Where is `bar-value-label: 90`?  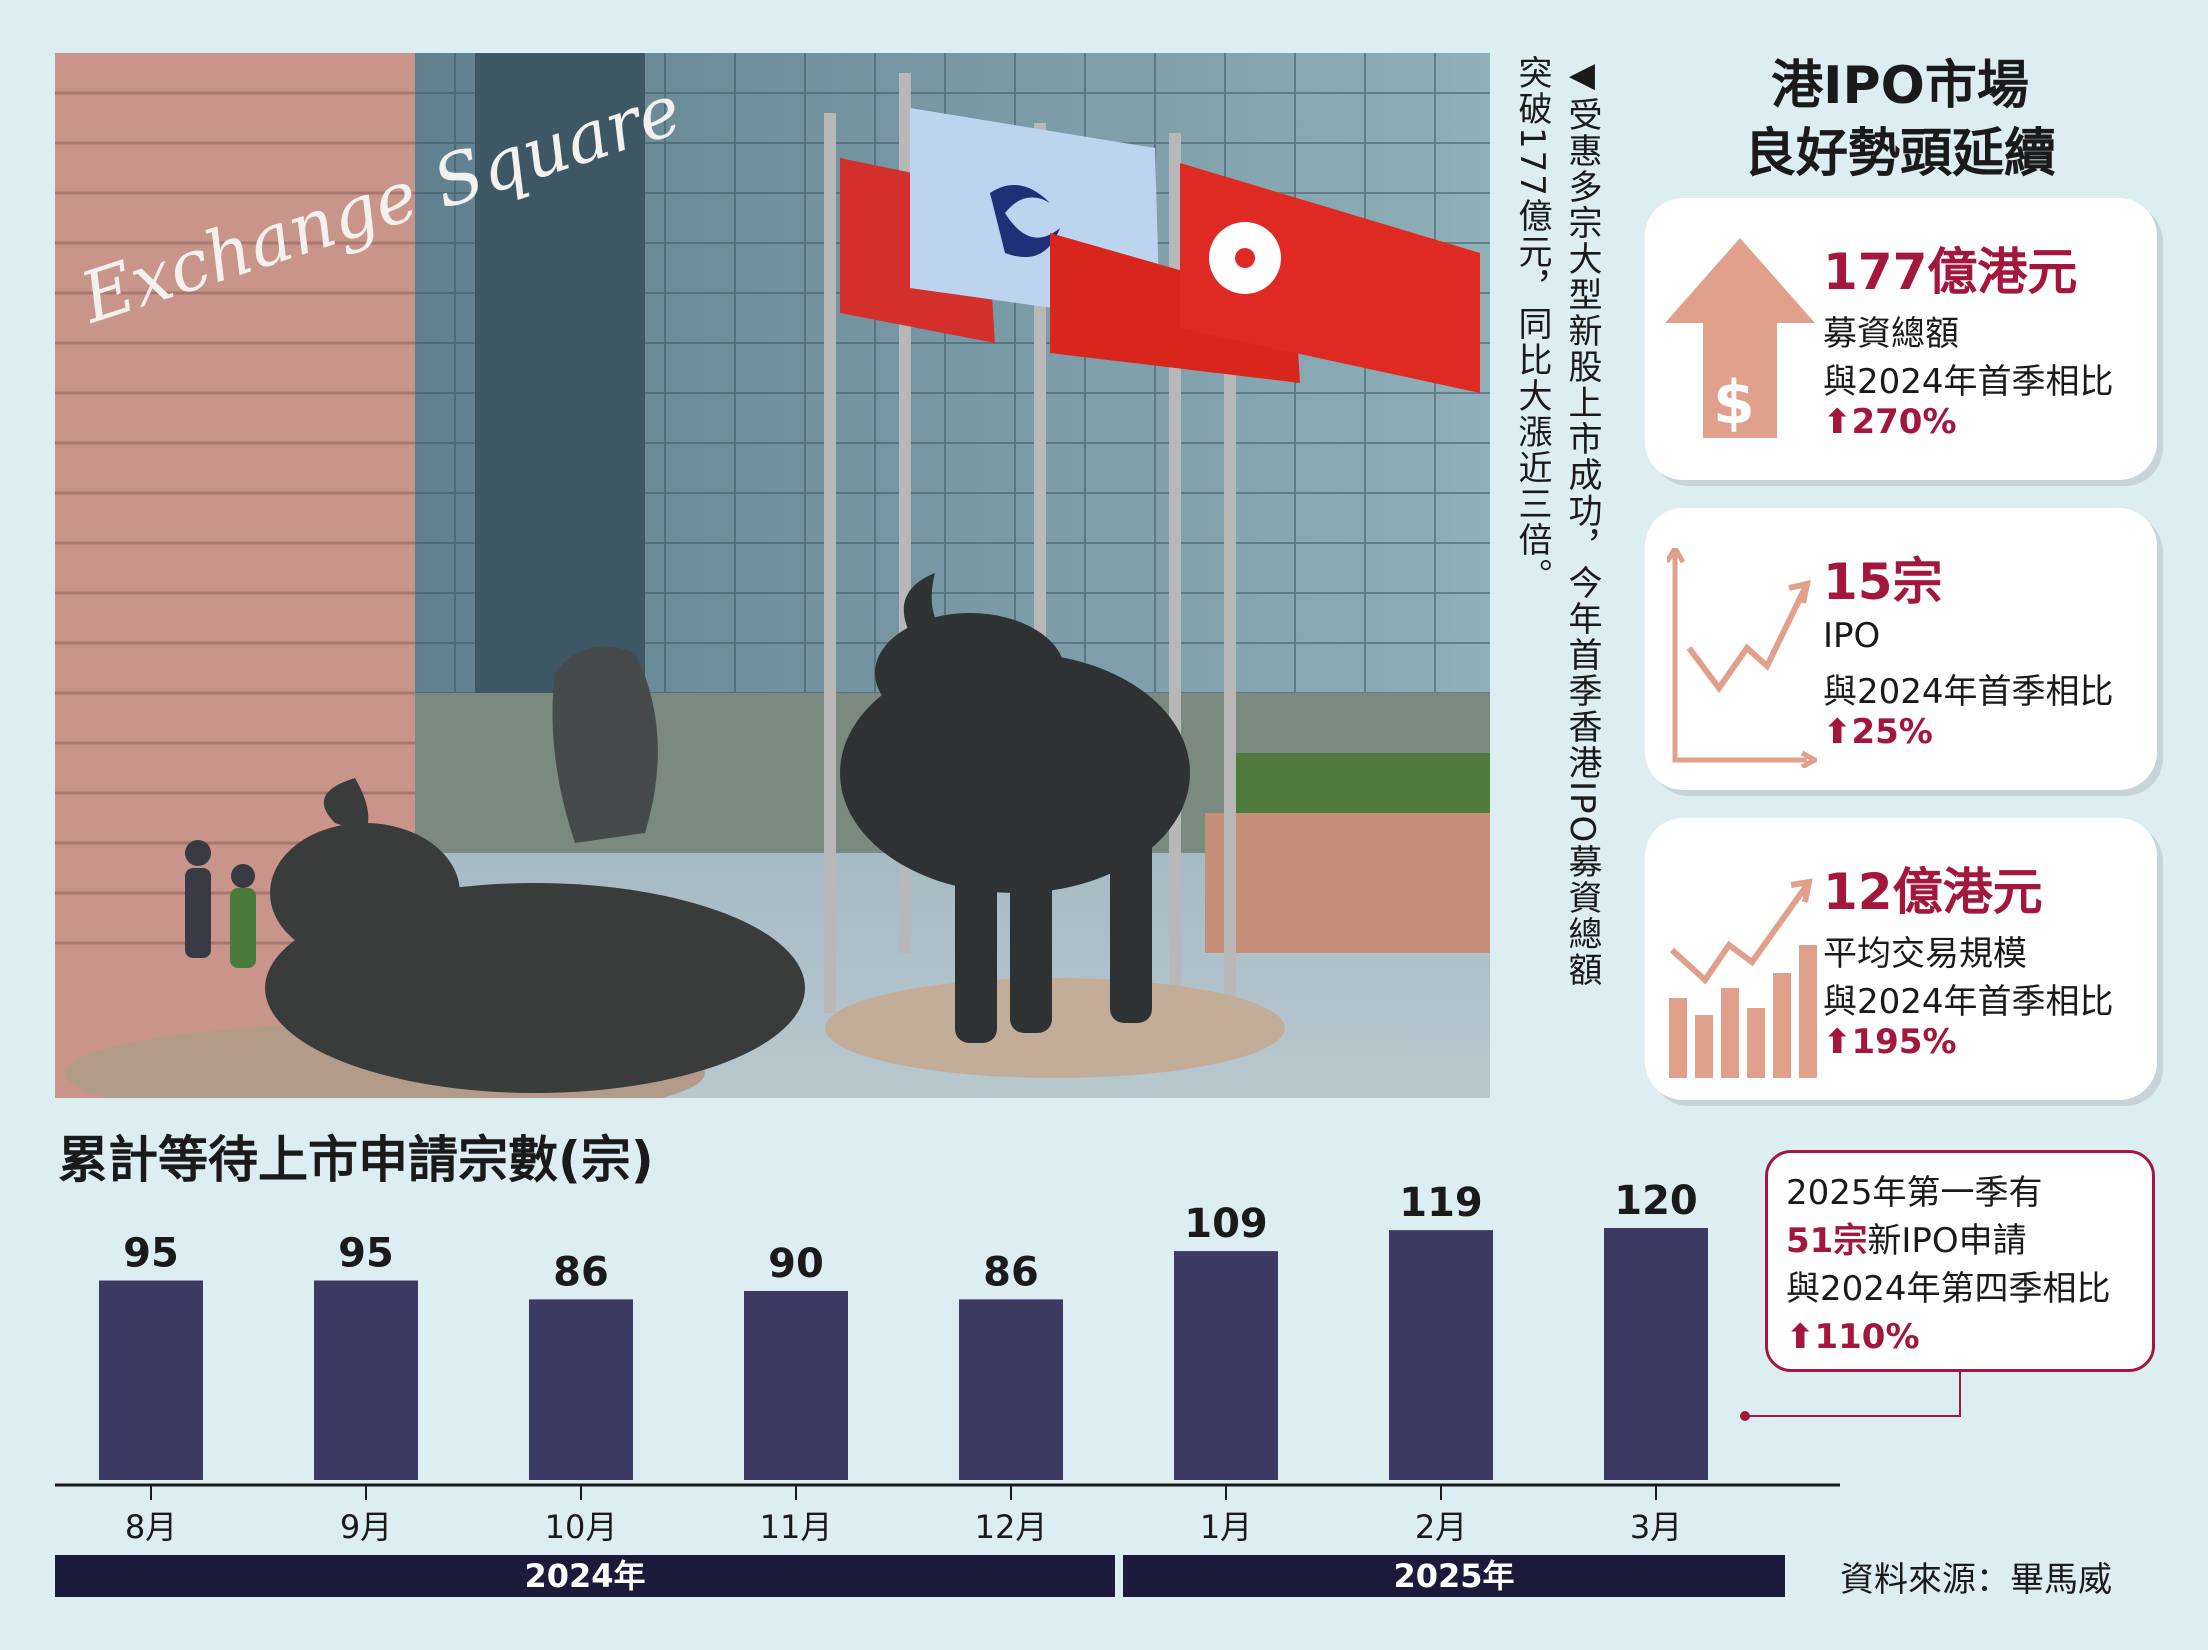 bar-value-label: 90 is located at coordinates (796, 1264).